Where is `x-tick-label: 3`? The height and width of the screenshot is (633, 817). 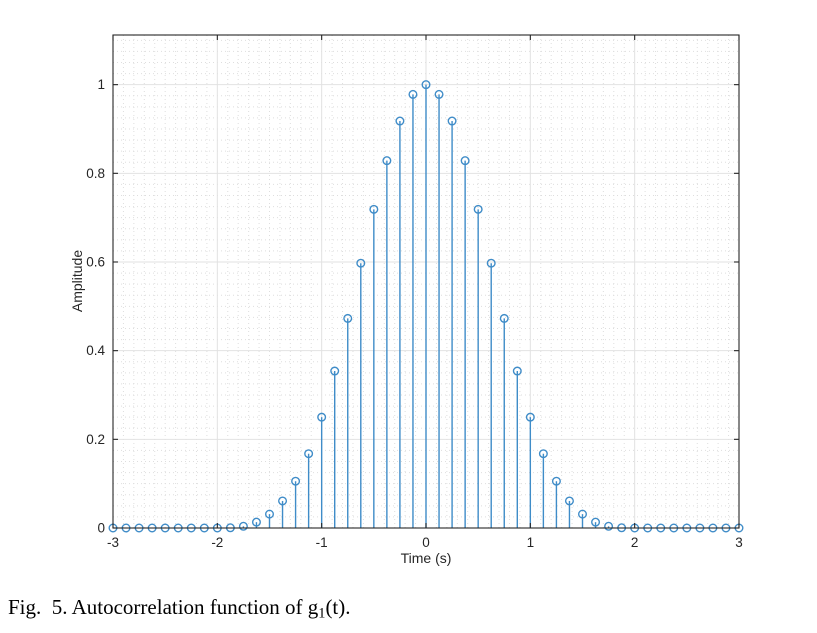
x-tick-label: 3 is located at coordinates (739, 542).